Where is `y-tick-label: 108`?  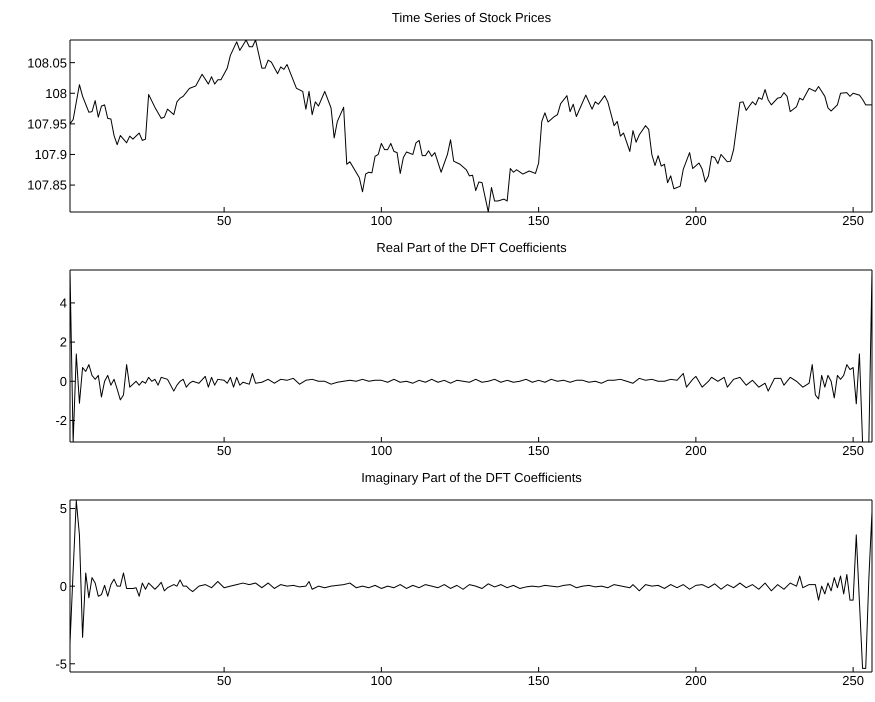 y-tick-label: 108 is located at coordinates (56, 93).